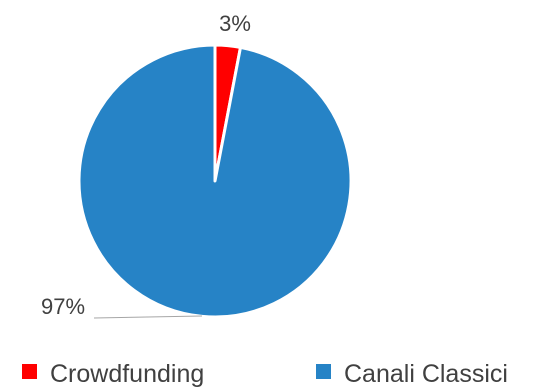 The image size is (555, 391). Describe the element at coordinates (323, 371) in the screenshot. I see `legend-swatch-canali-classici` at that location.